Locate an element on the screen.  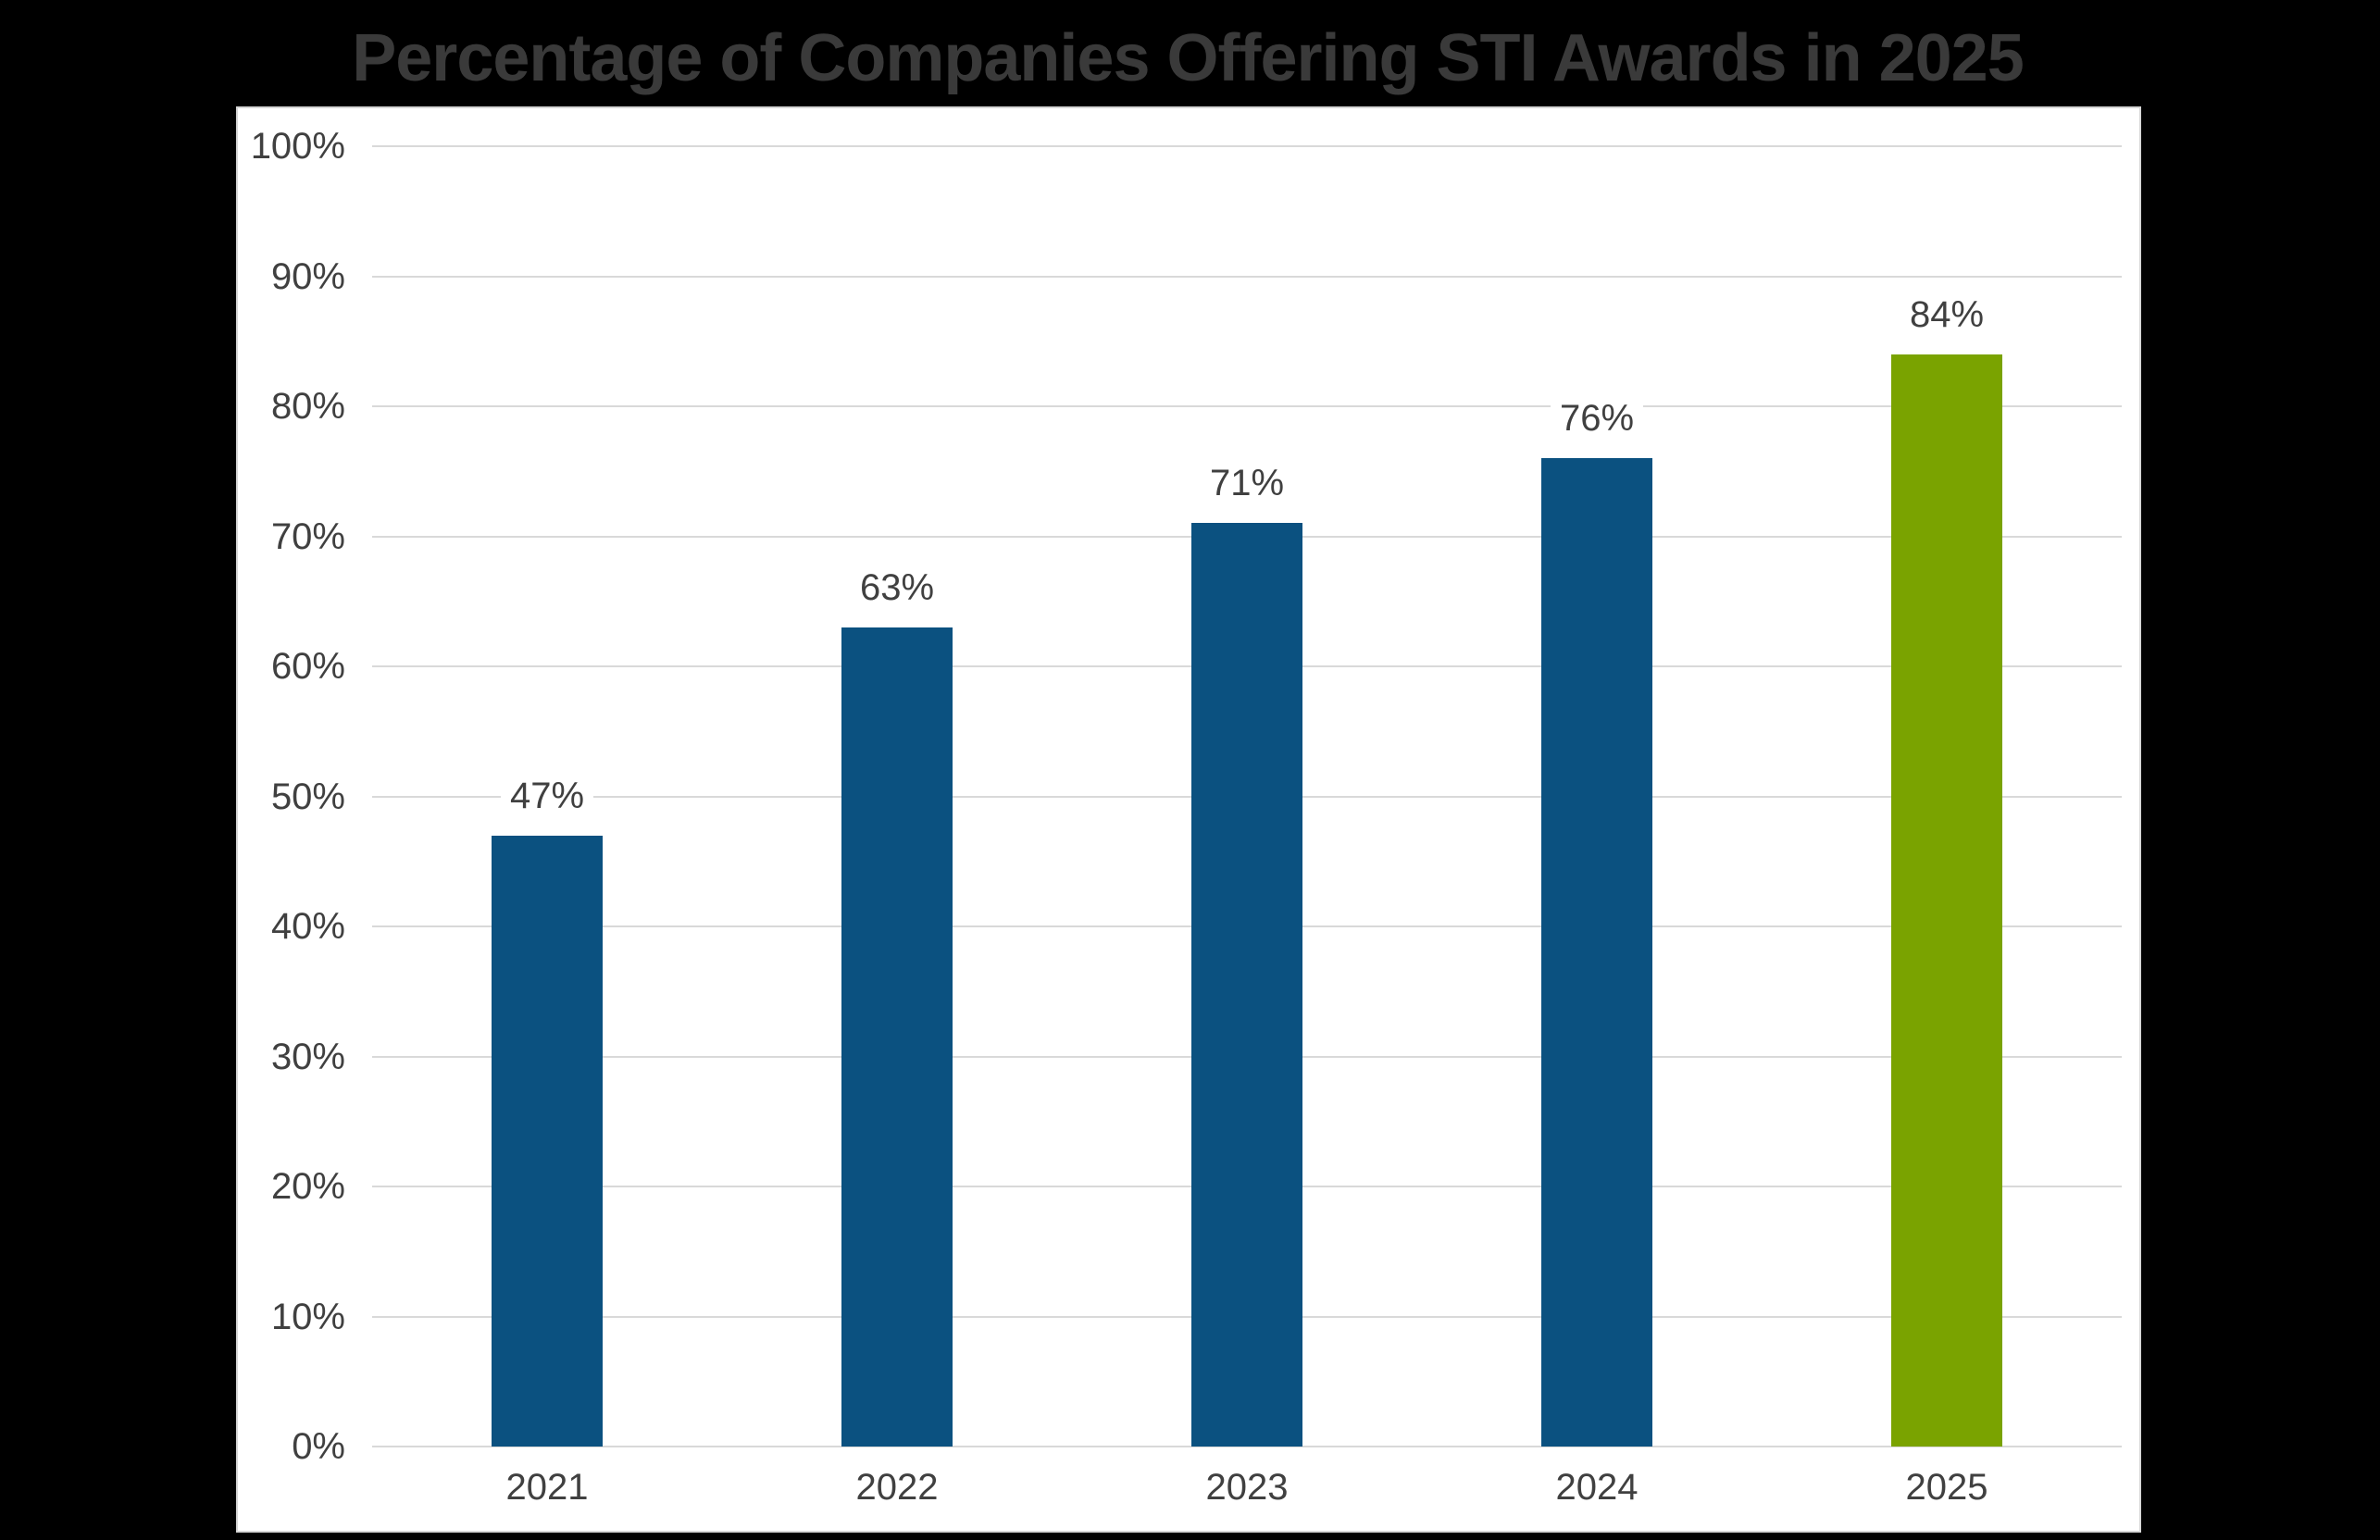
bar-slot-2023: 71% is located at coordinates (1247, 796).